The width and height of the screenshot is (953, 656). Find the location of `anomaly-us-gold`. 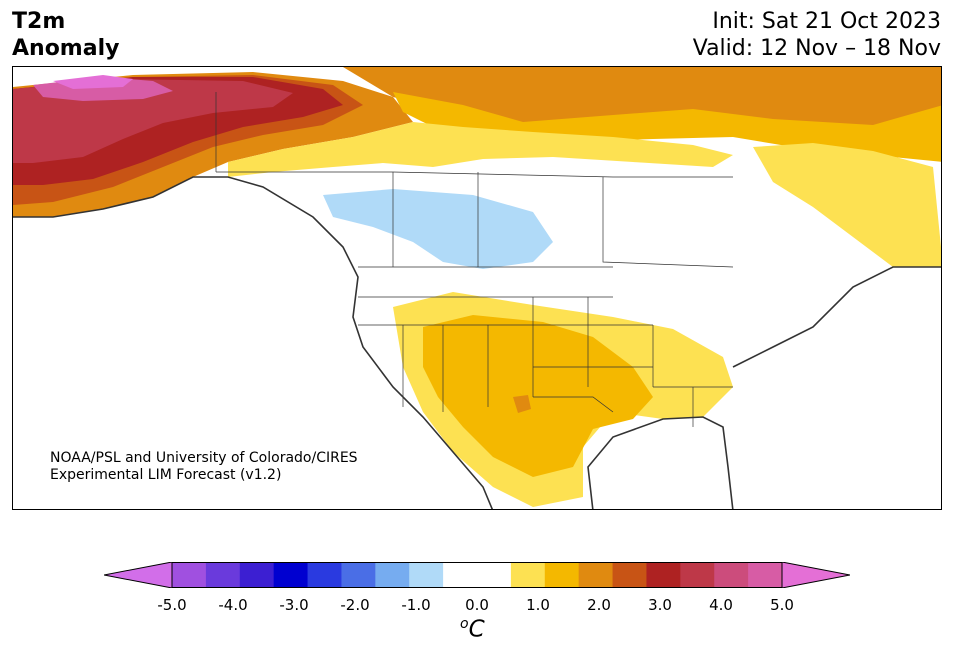

anomaly-us-gold is located at coordinates (538, 396).